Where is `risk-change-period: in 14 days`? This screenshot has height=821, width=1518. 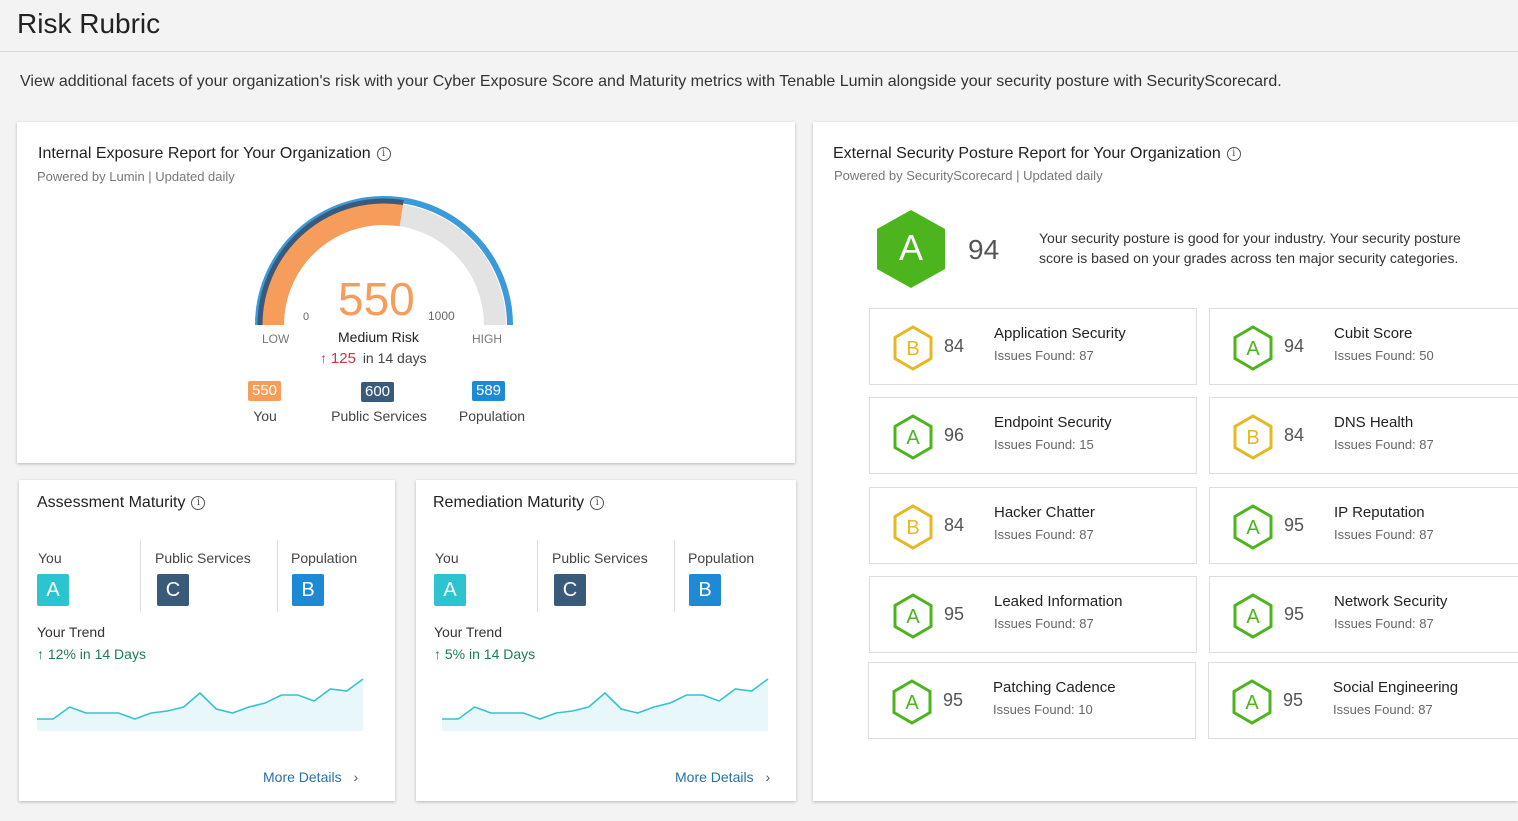 risk-change-period: in 14 days is located at coordinates (394, 358).